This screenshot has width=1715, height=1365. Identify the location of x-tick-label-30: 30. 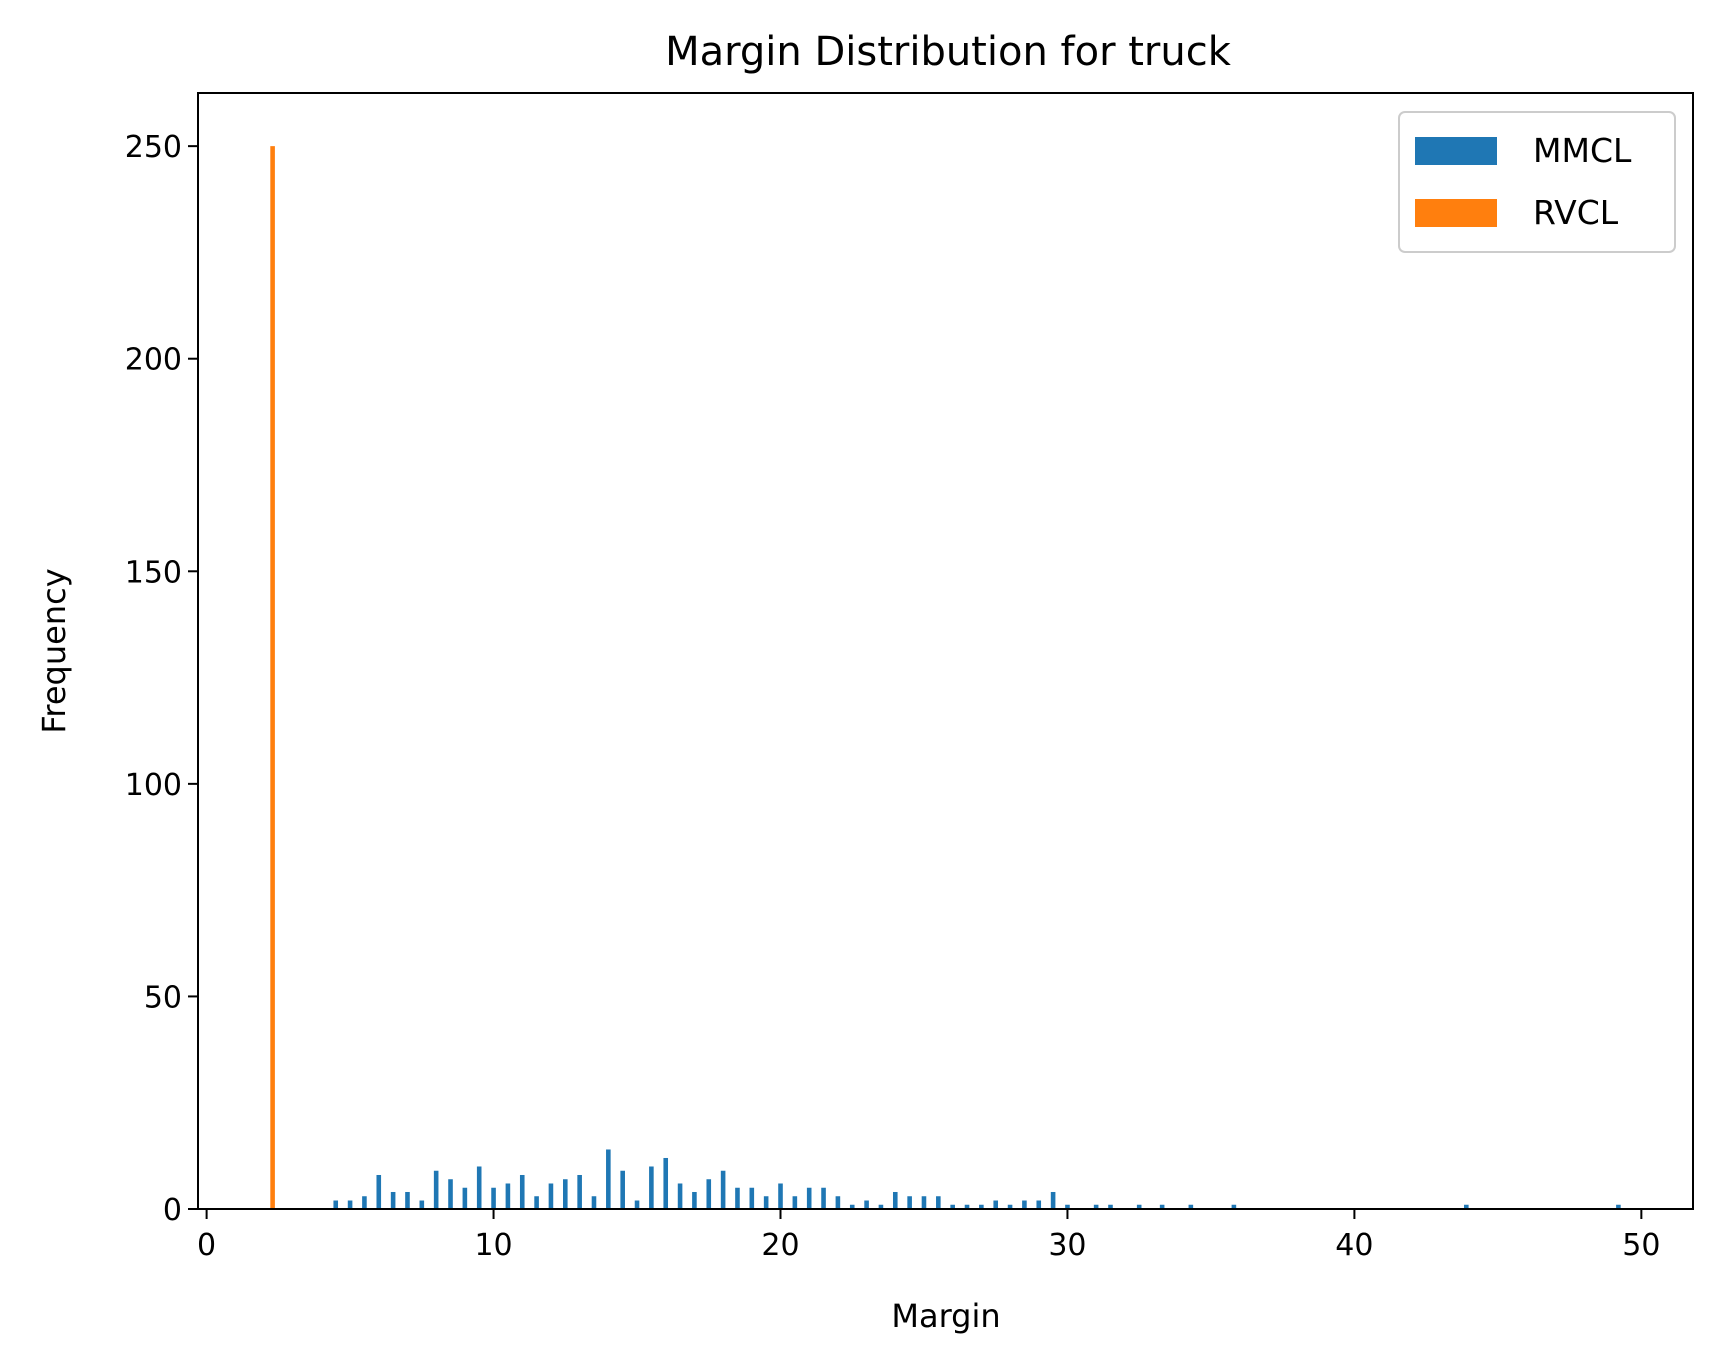
(1067, 1245).